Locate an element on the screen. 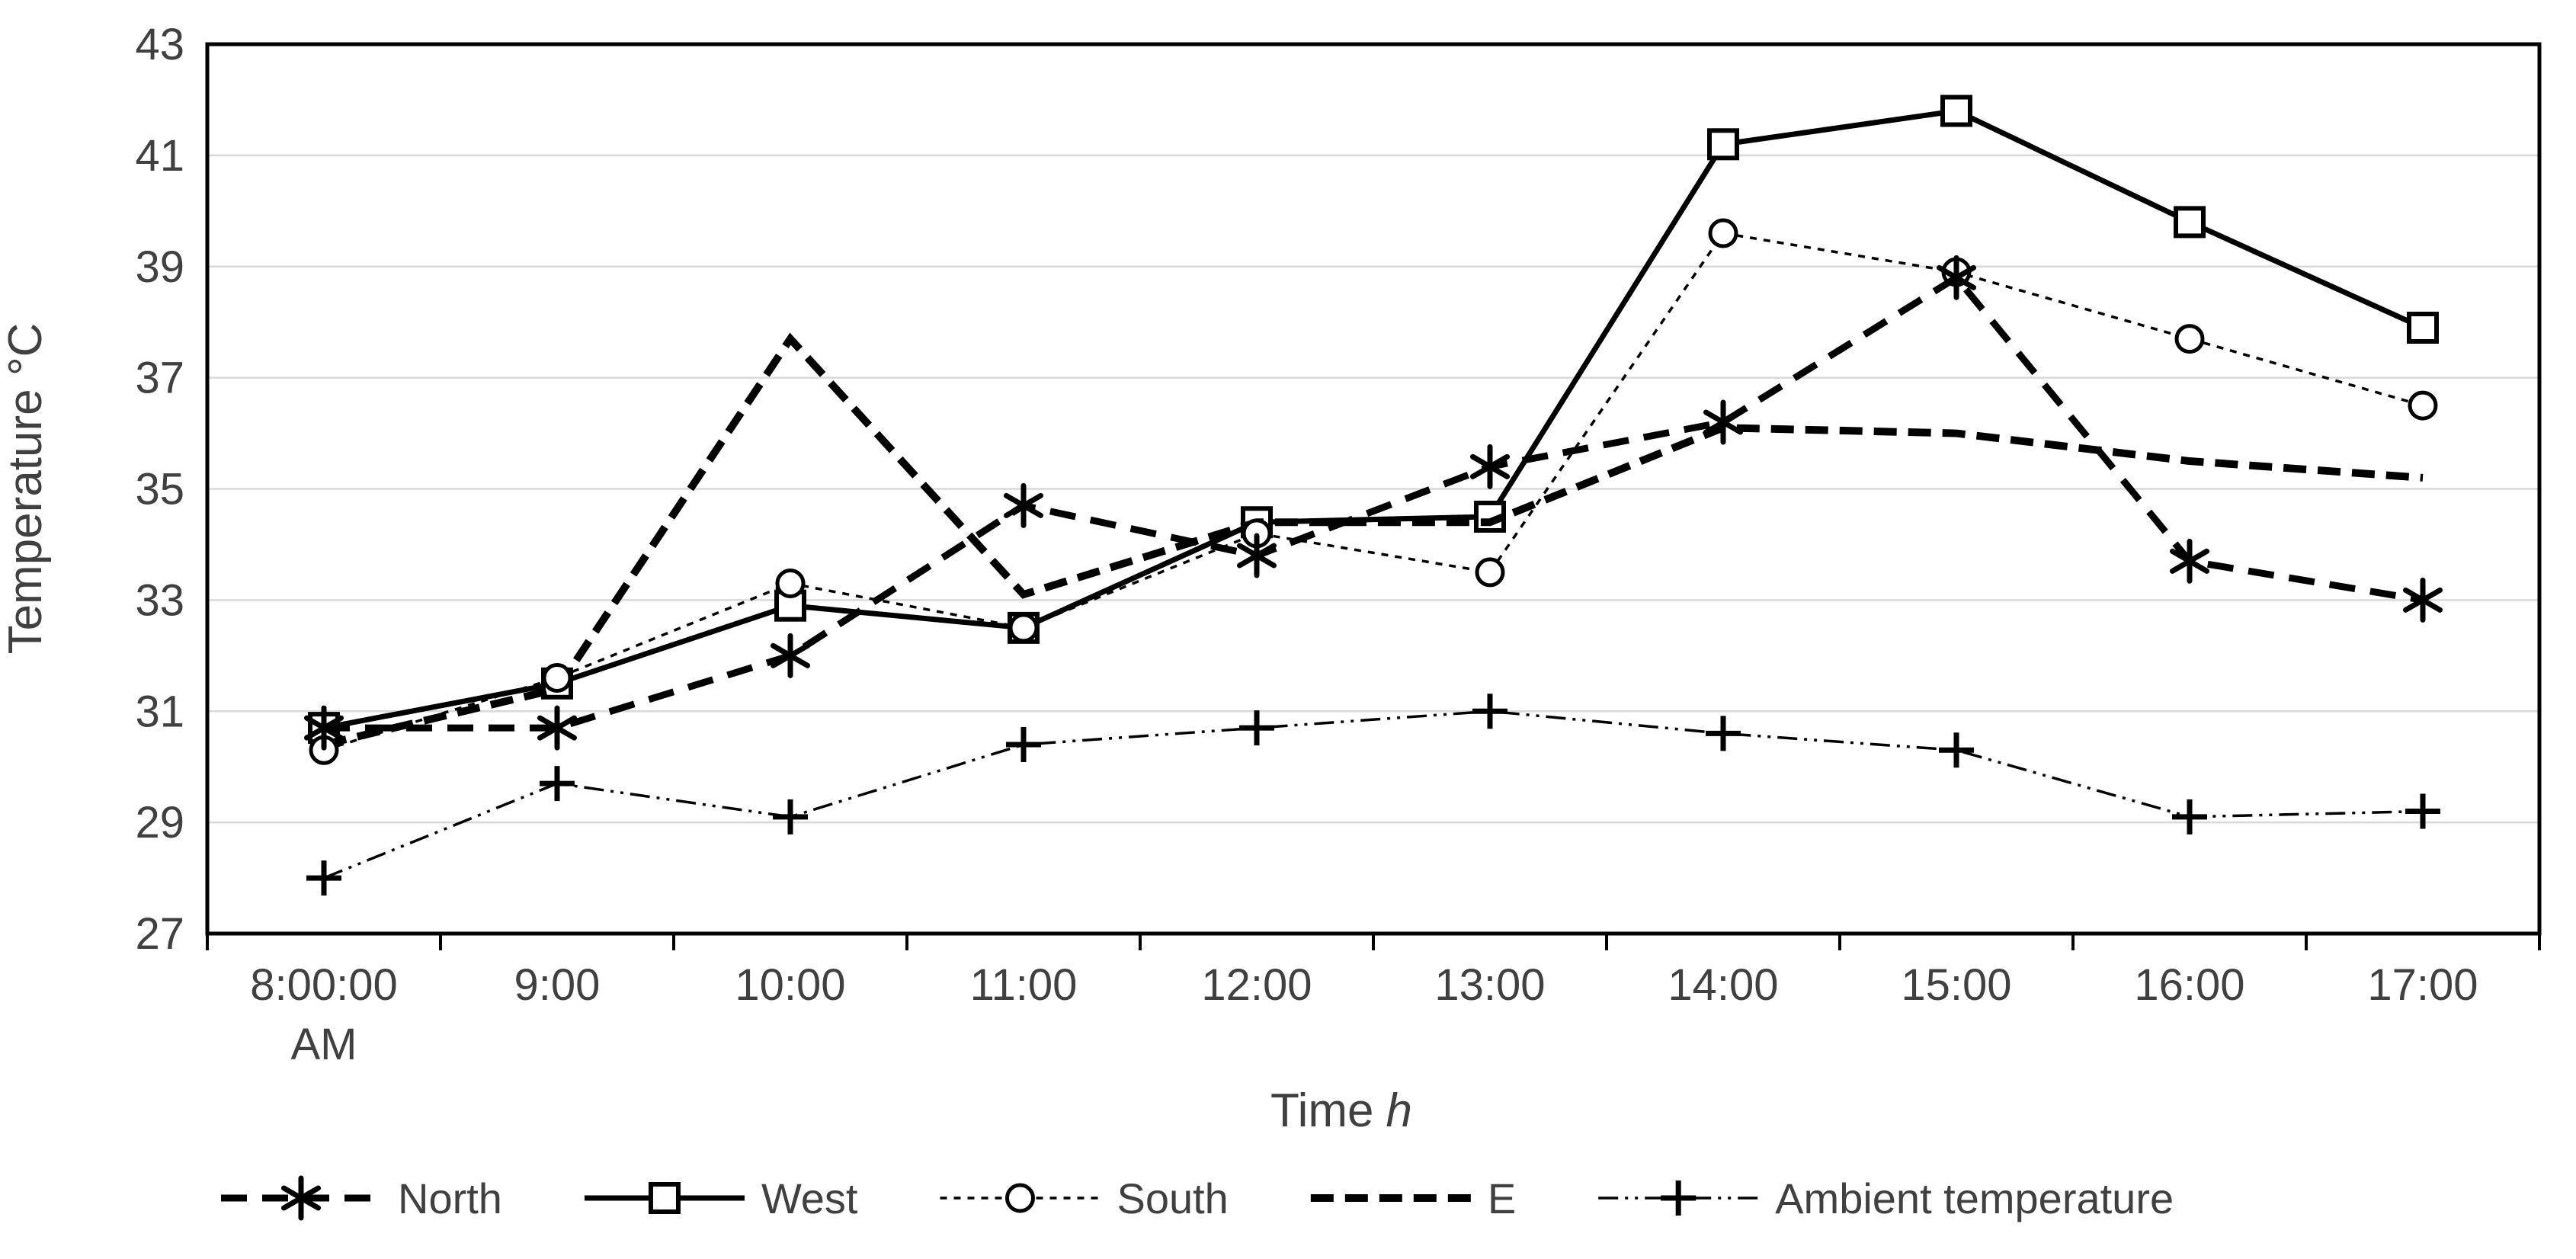  x-tick-label: 8:00:00 is located at coordinates (324, 985).